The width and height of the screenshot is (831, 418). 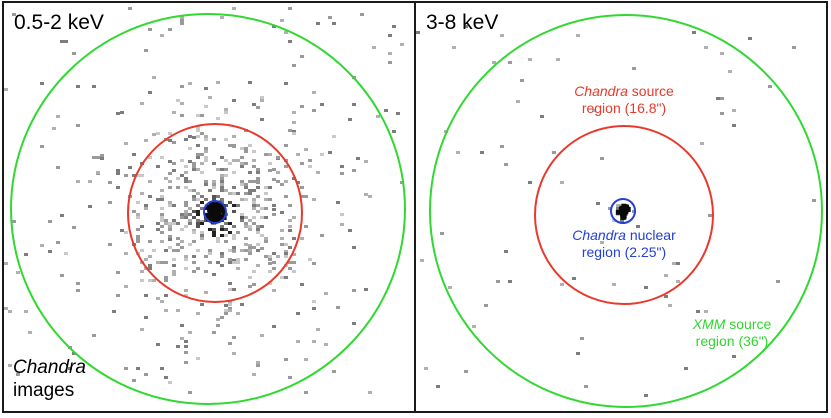 I want to click on chandra-source-size: region (16.8"), so click(x=624, y=108).